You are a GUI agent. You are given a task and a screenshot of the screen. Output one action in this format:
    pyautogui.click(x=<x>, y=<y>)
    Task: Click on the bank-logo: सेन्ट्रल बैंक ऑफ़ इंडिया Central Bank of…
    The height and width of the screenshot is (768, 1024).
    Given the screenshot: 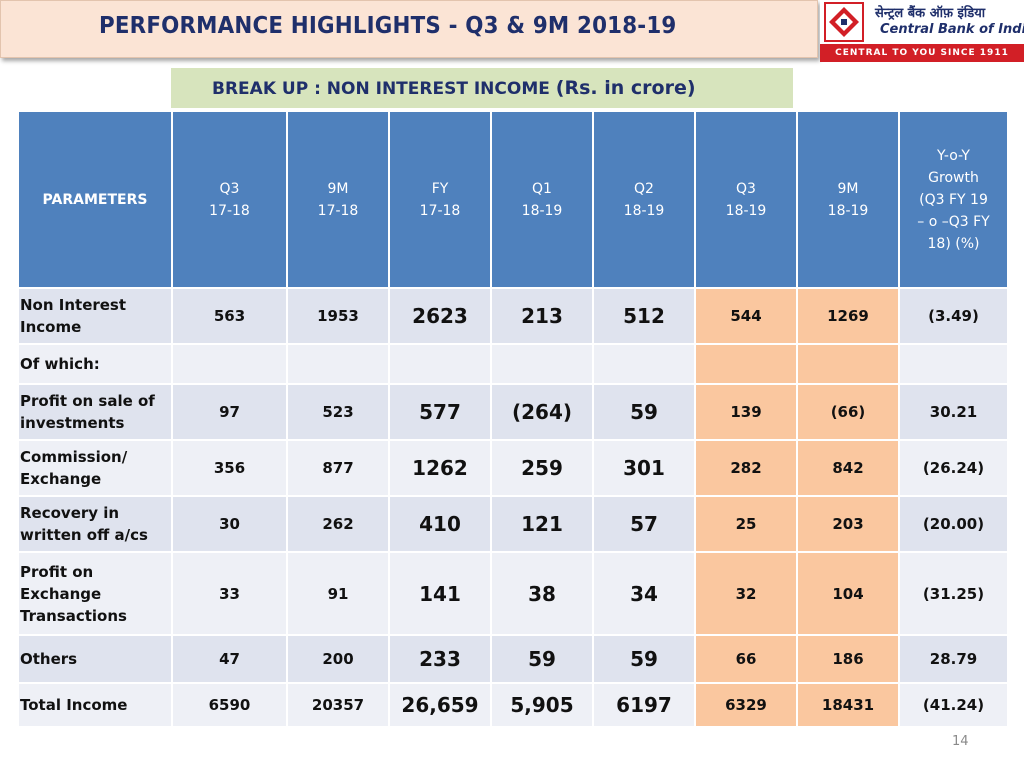 What is the action you would take?
    pyautogui.click(x=922, y=31)
    